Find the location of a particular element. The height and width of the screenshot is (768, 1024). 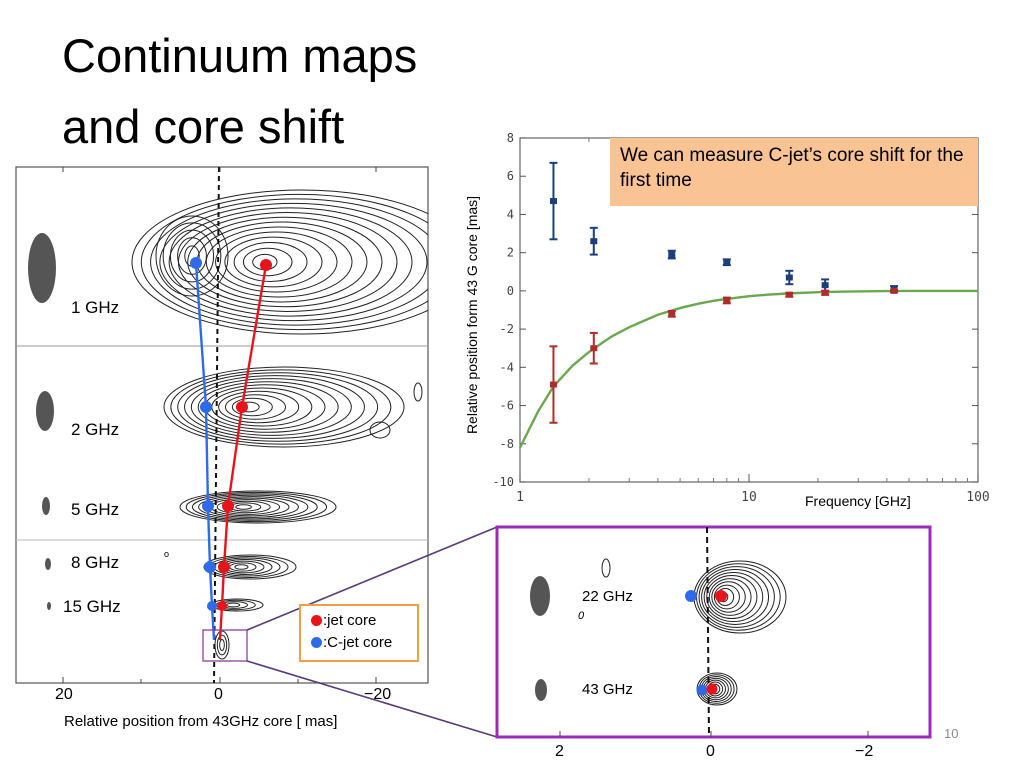

band-label-22ghz: 22 GHz is located at coordinates (607, 596).